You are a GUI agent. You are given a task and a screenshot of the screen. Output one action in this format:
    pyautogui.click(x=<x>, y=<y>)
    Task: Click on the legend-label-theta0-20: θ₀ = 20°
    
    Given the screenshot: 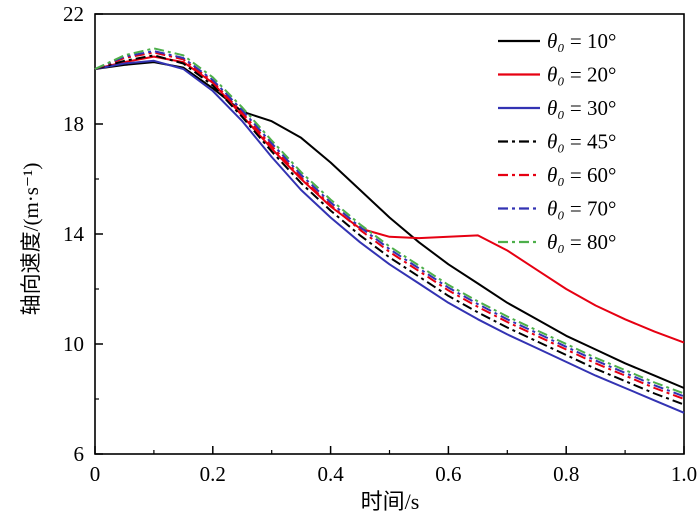 What is the action you would take?
    pyautogui.click(x=581, y=75)
    